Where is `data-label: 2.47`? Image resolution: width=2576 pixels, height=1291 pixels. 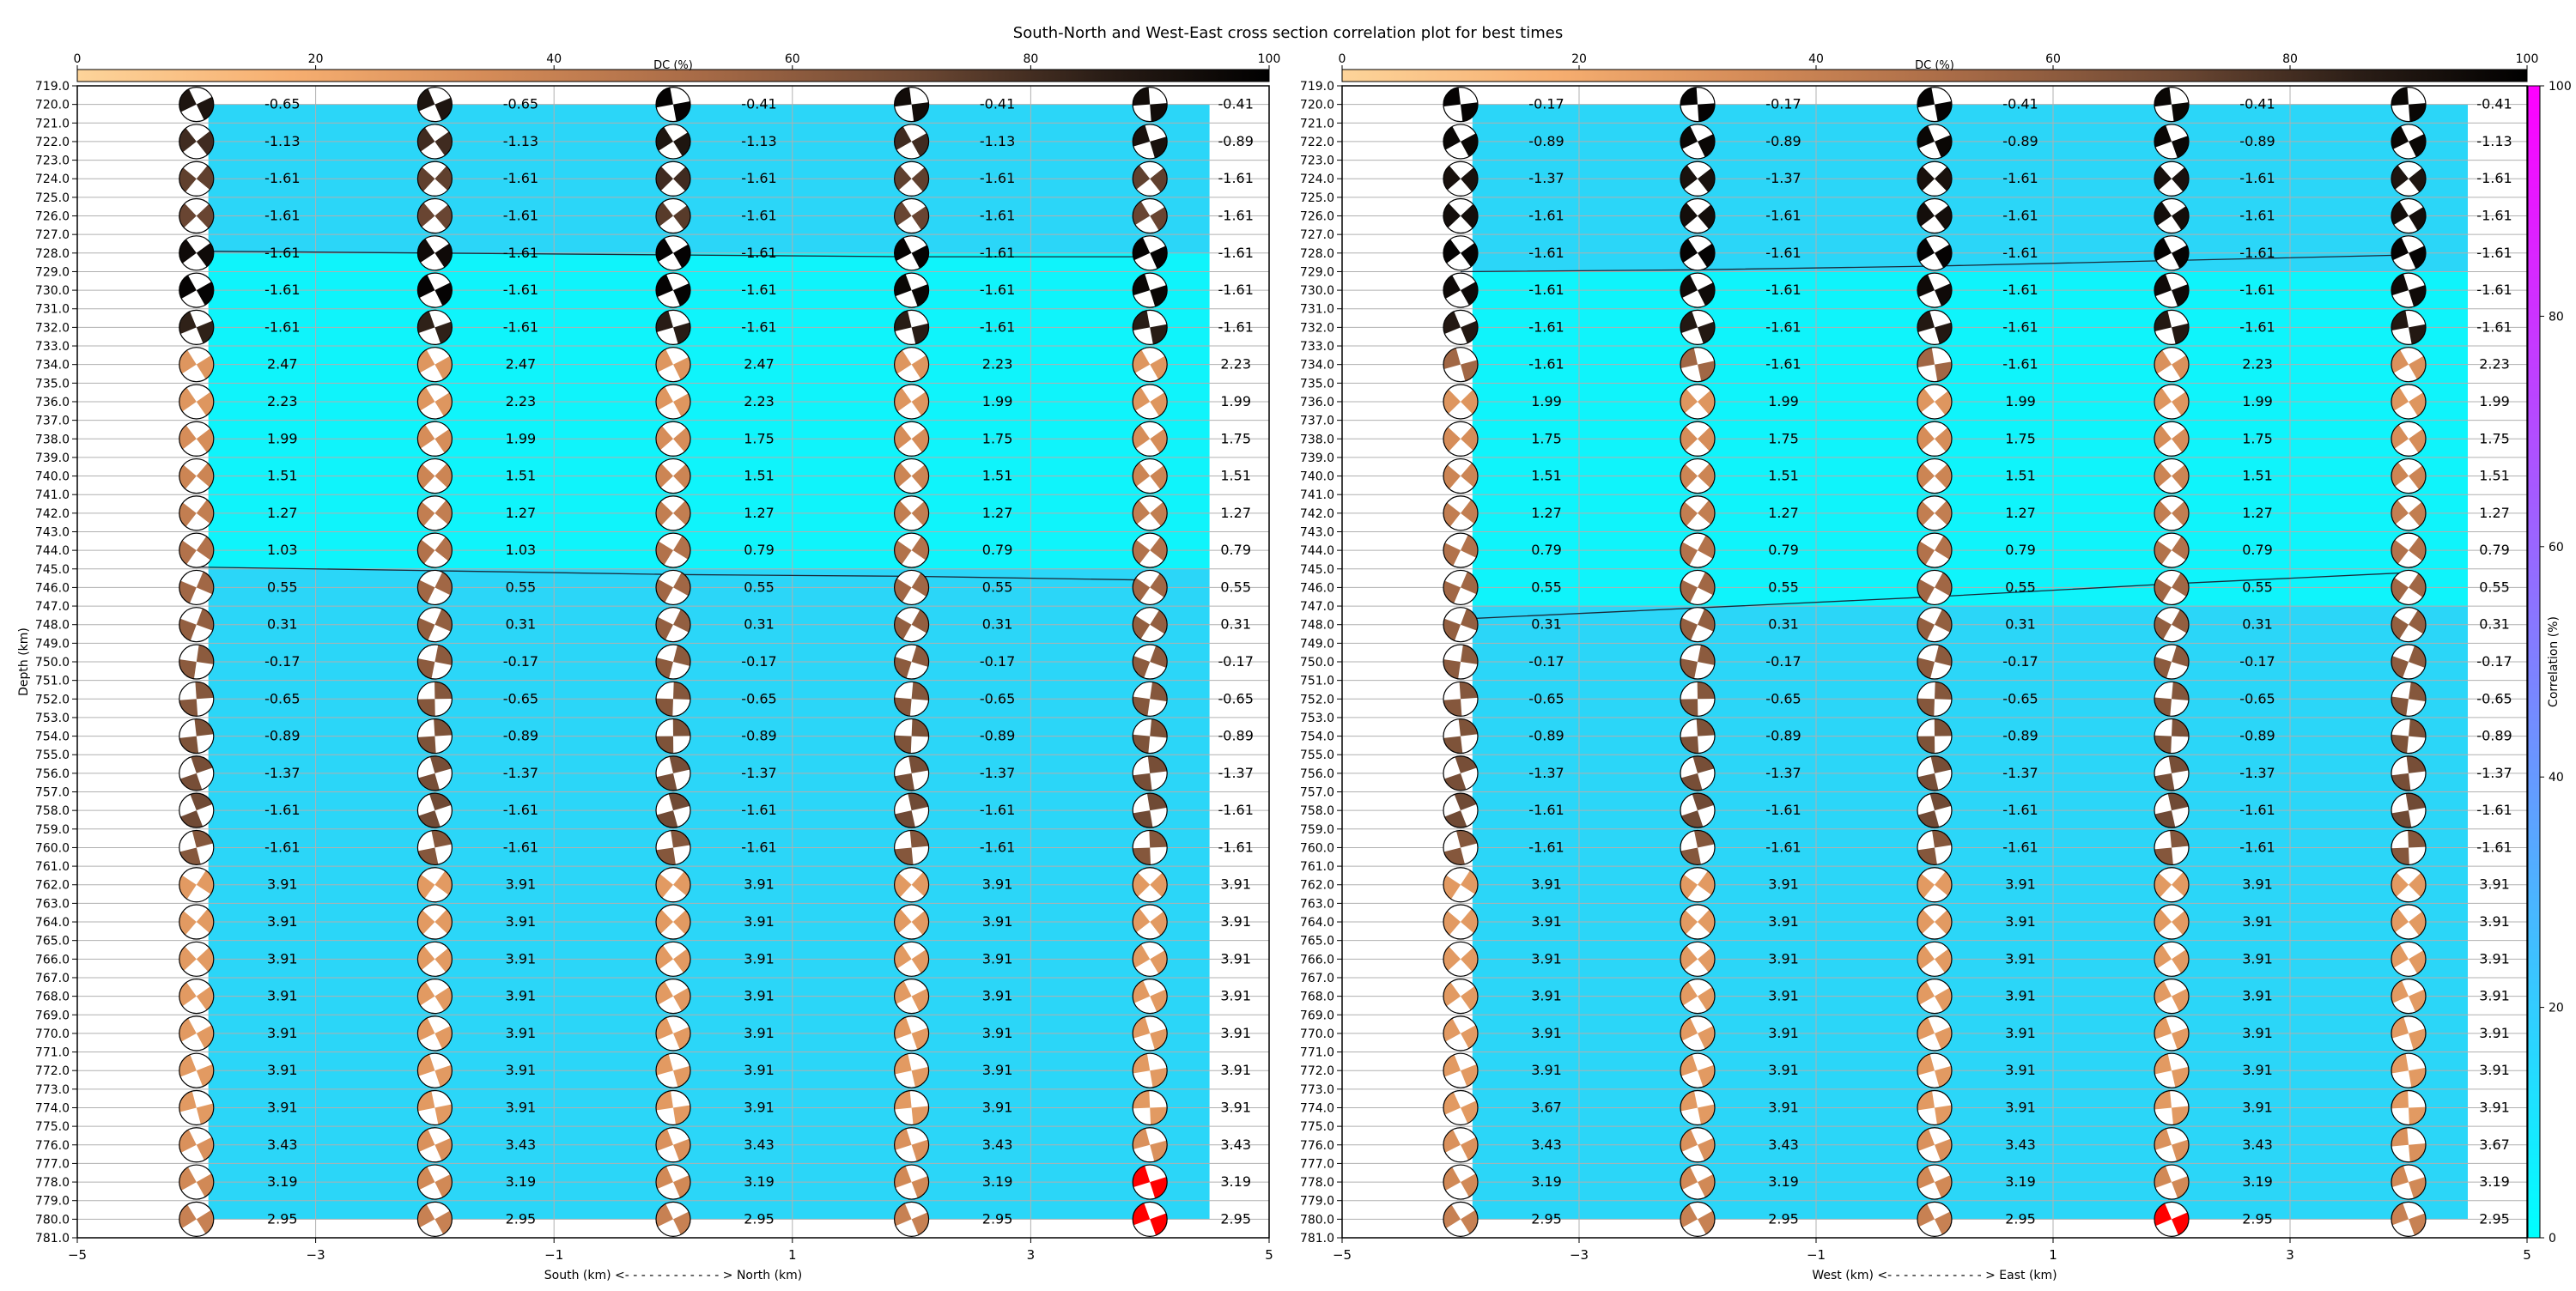 data-label: 2.47 is located at coordinates (521, 365).